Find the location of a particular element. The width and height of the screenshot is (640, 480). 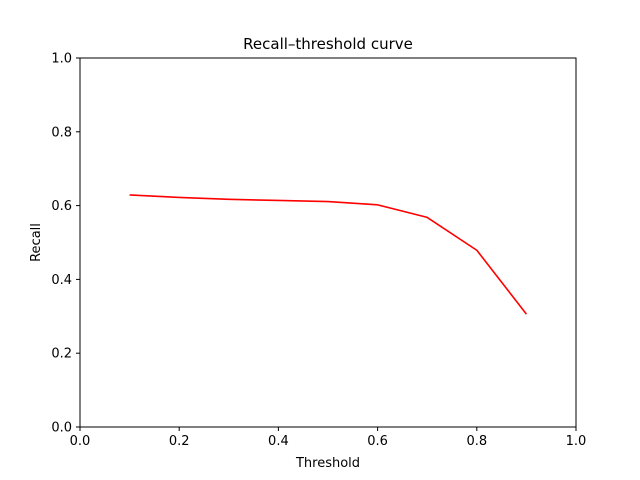

x-axis-label: Threshold is located at coordinates (327, 463).